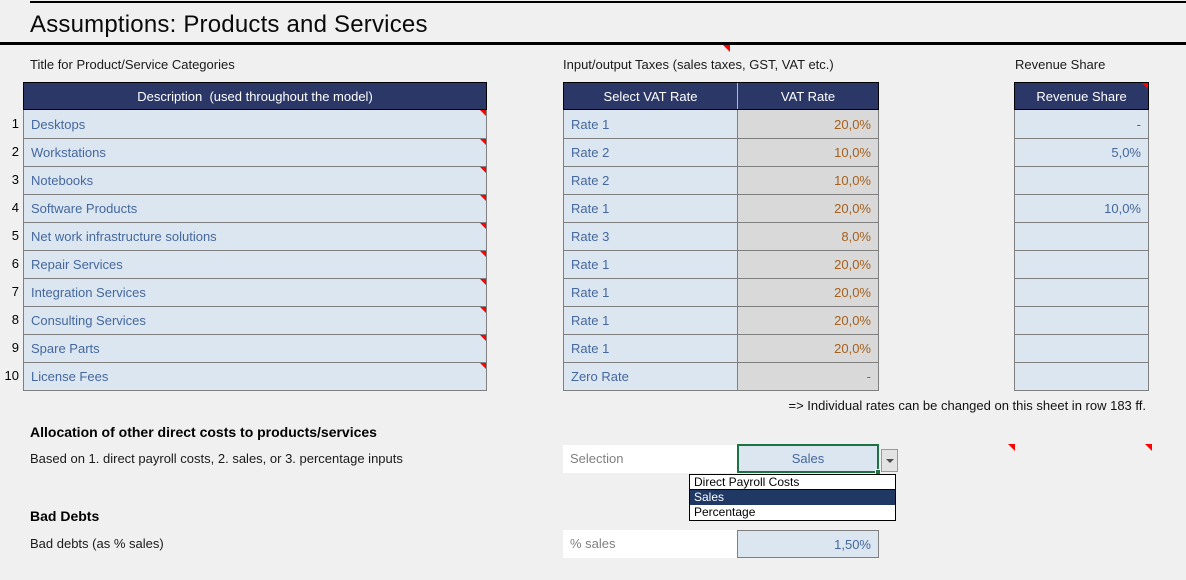 The image size is (1186, 580). Describe the element at coordinates (807, 236) in the screenshot. I see `vat-rate-cell: 8,0%` at that location.